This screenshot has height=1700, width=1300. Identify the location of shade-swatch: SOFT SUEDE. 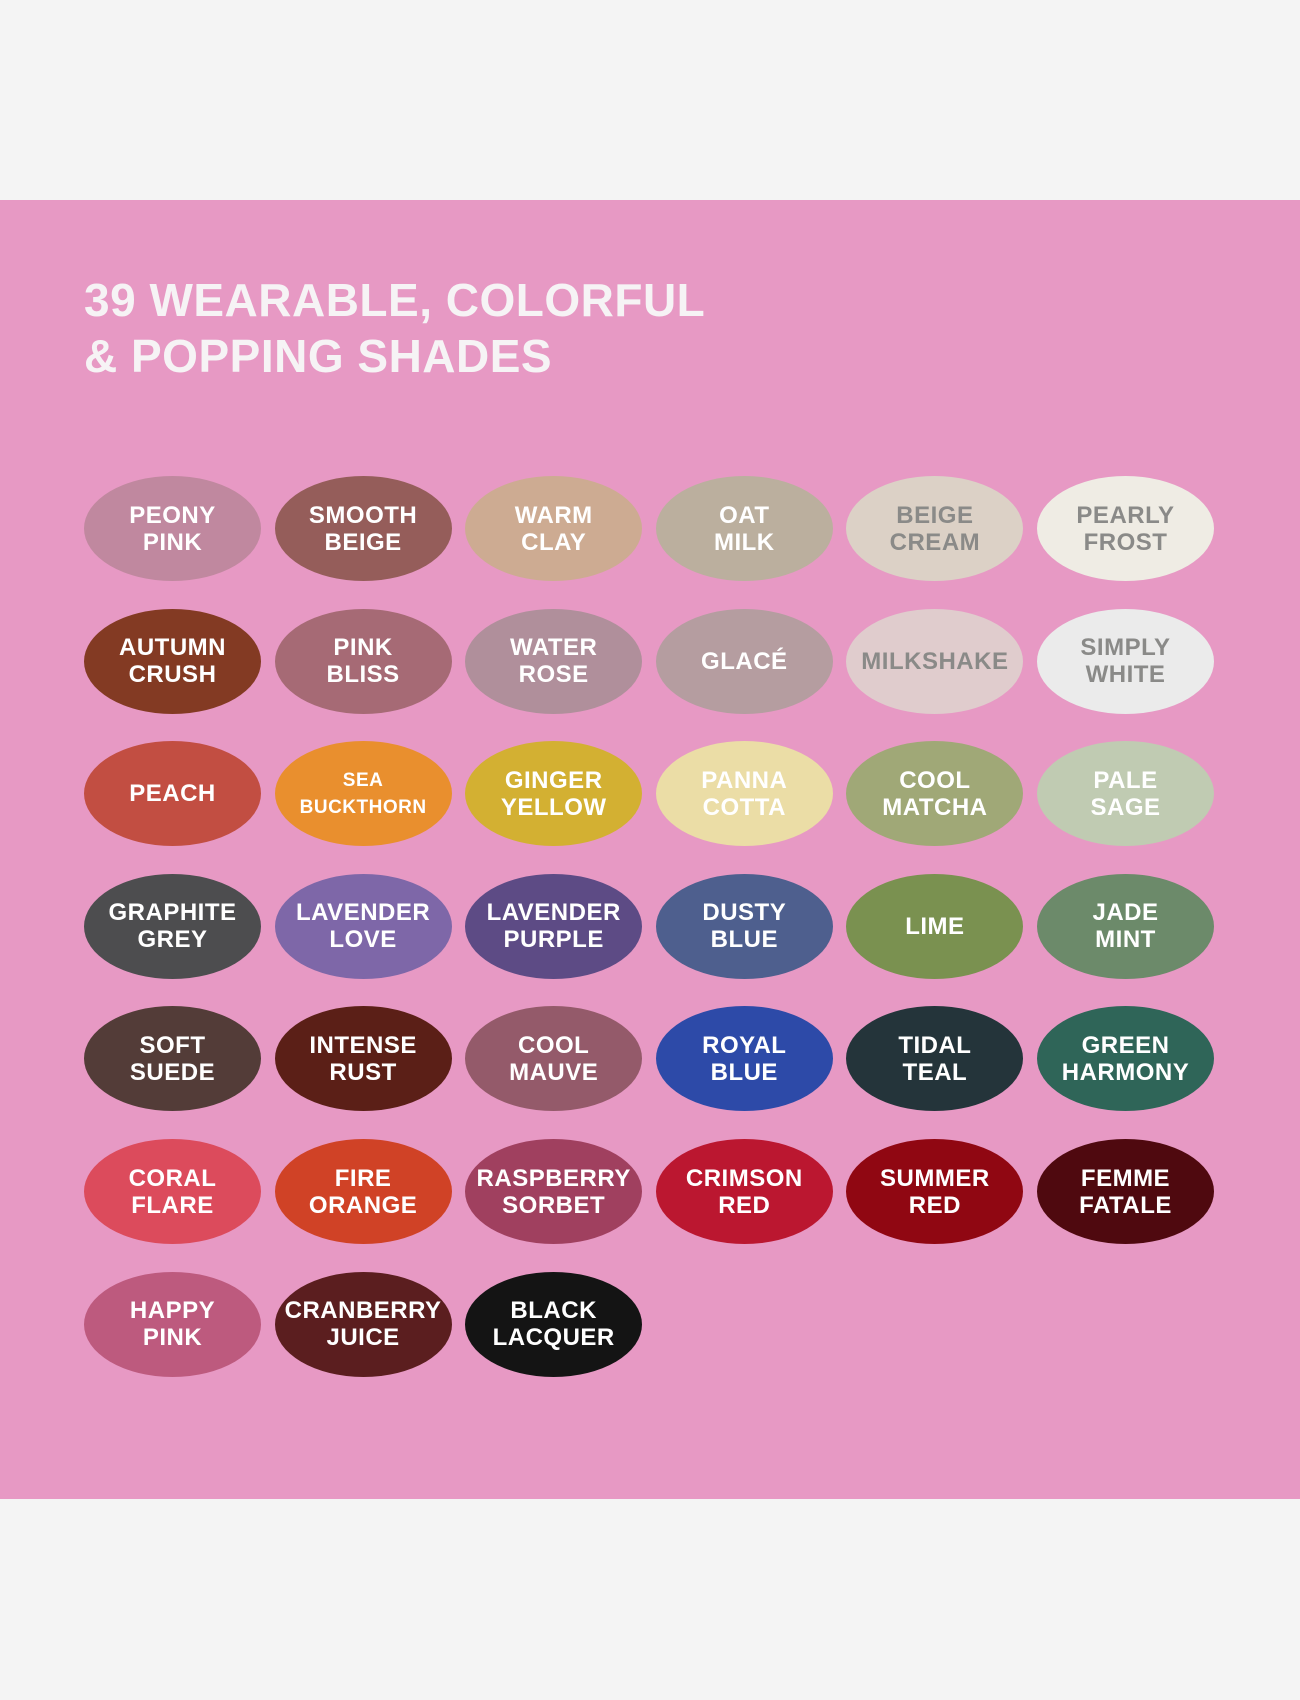
(172, 1059).